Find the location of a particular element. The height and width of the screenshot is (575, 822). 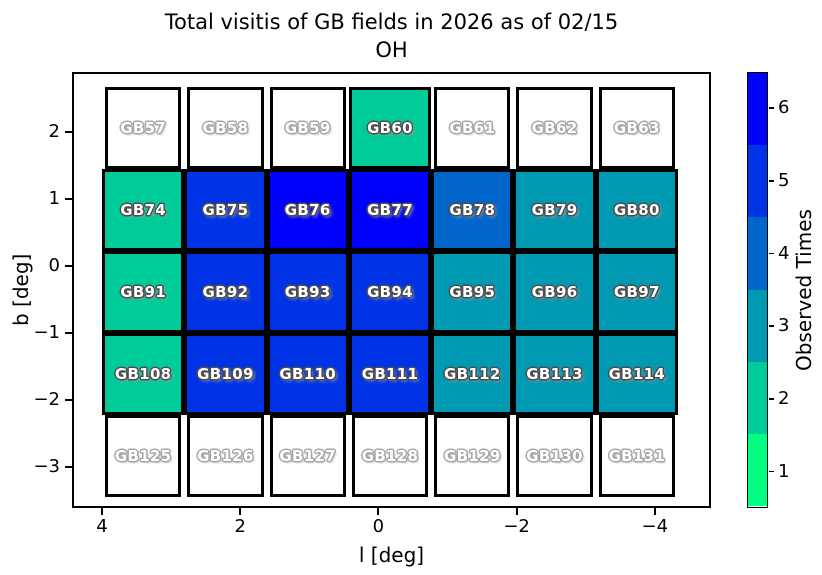

field-cell-label: GB60 is located at coordinates (390, 128).